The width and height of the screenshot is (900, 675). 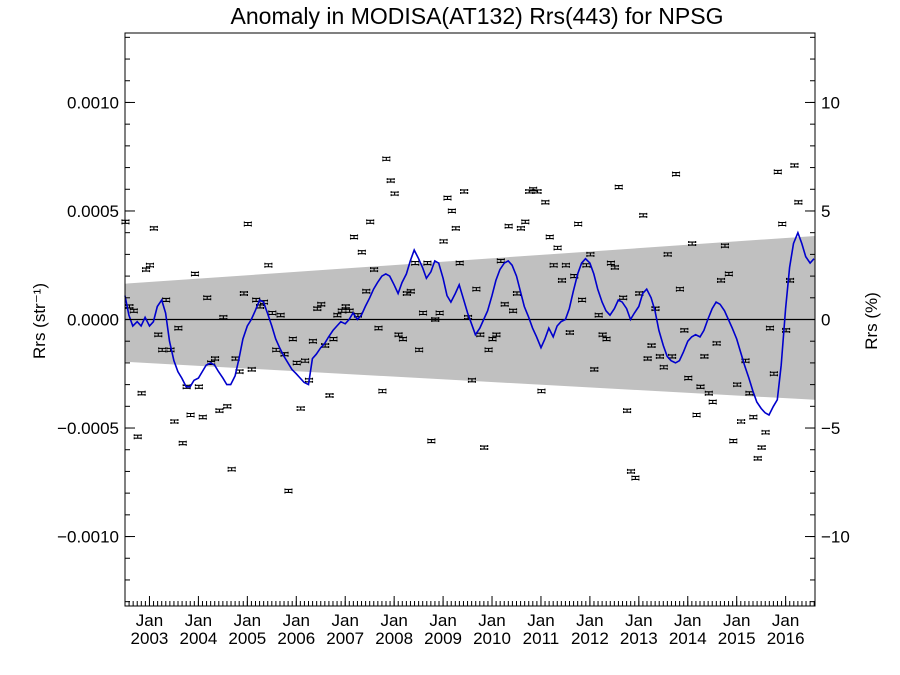 I want to click on x-tick-month-10: Jan, so click(x=638, y=620).